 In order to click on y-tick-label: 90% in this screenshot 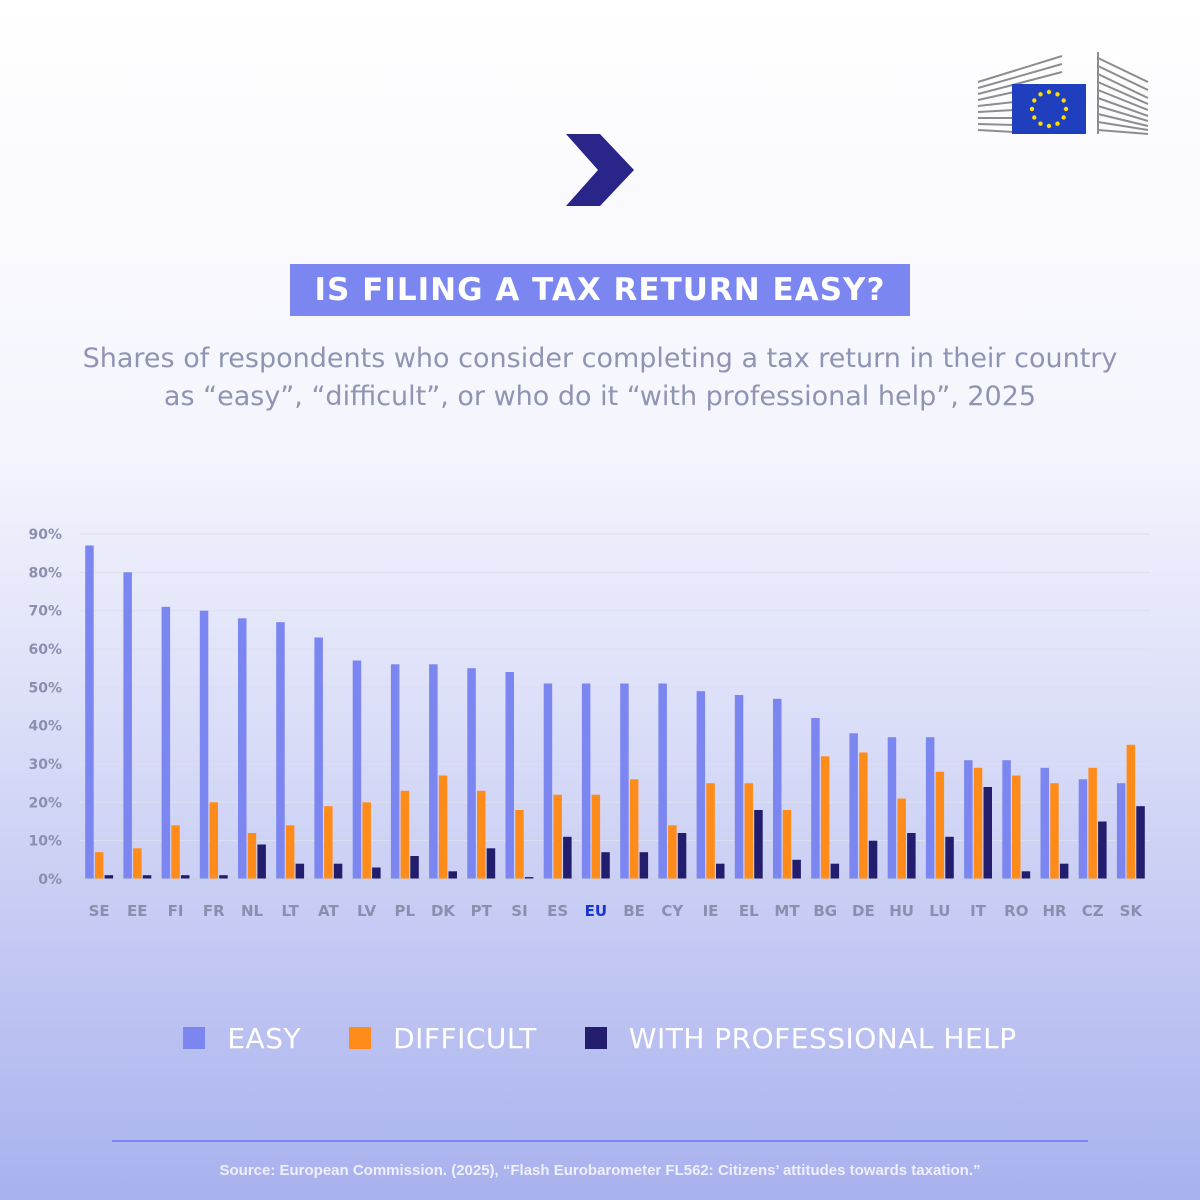, I will do `click(45, 535)`.